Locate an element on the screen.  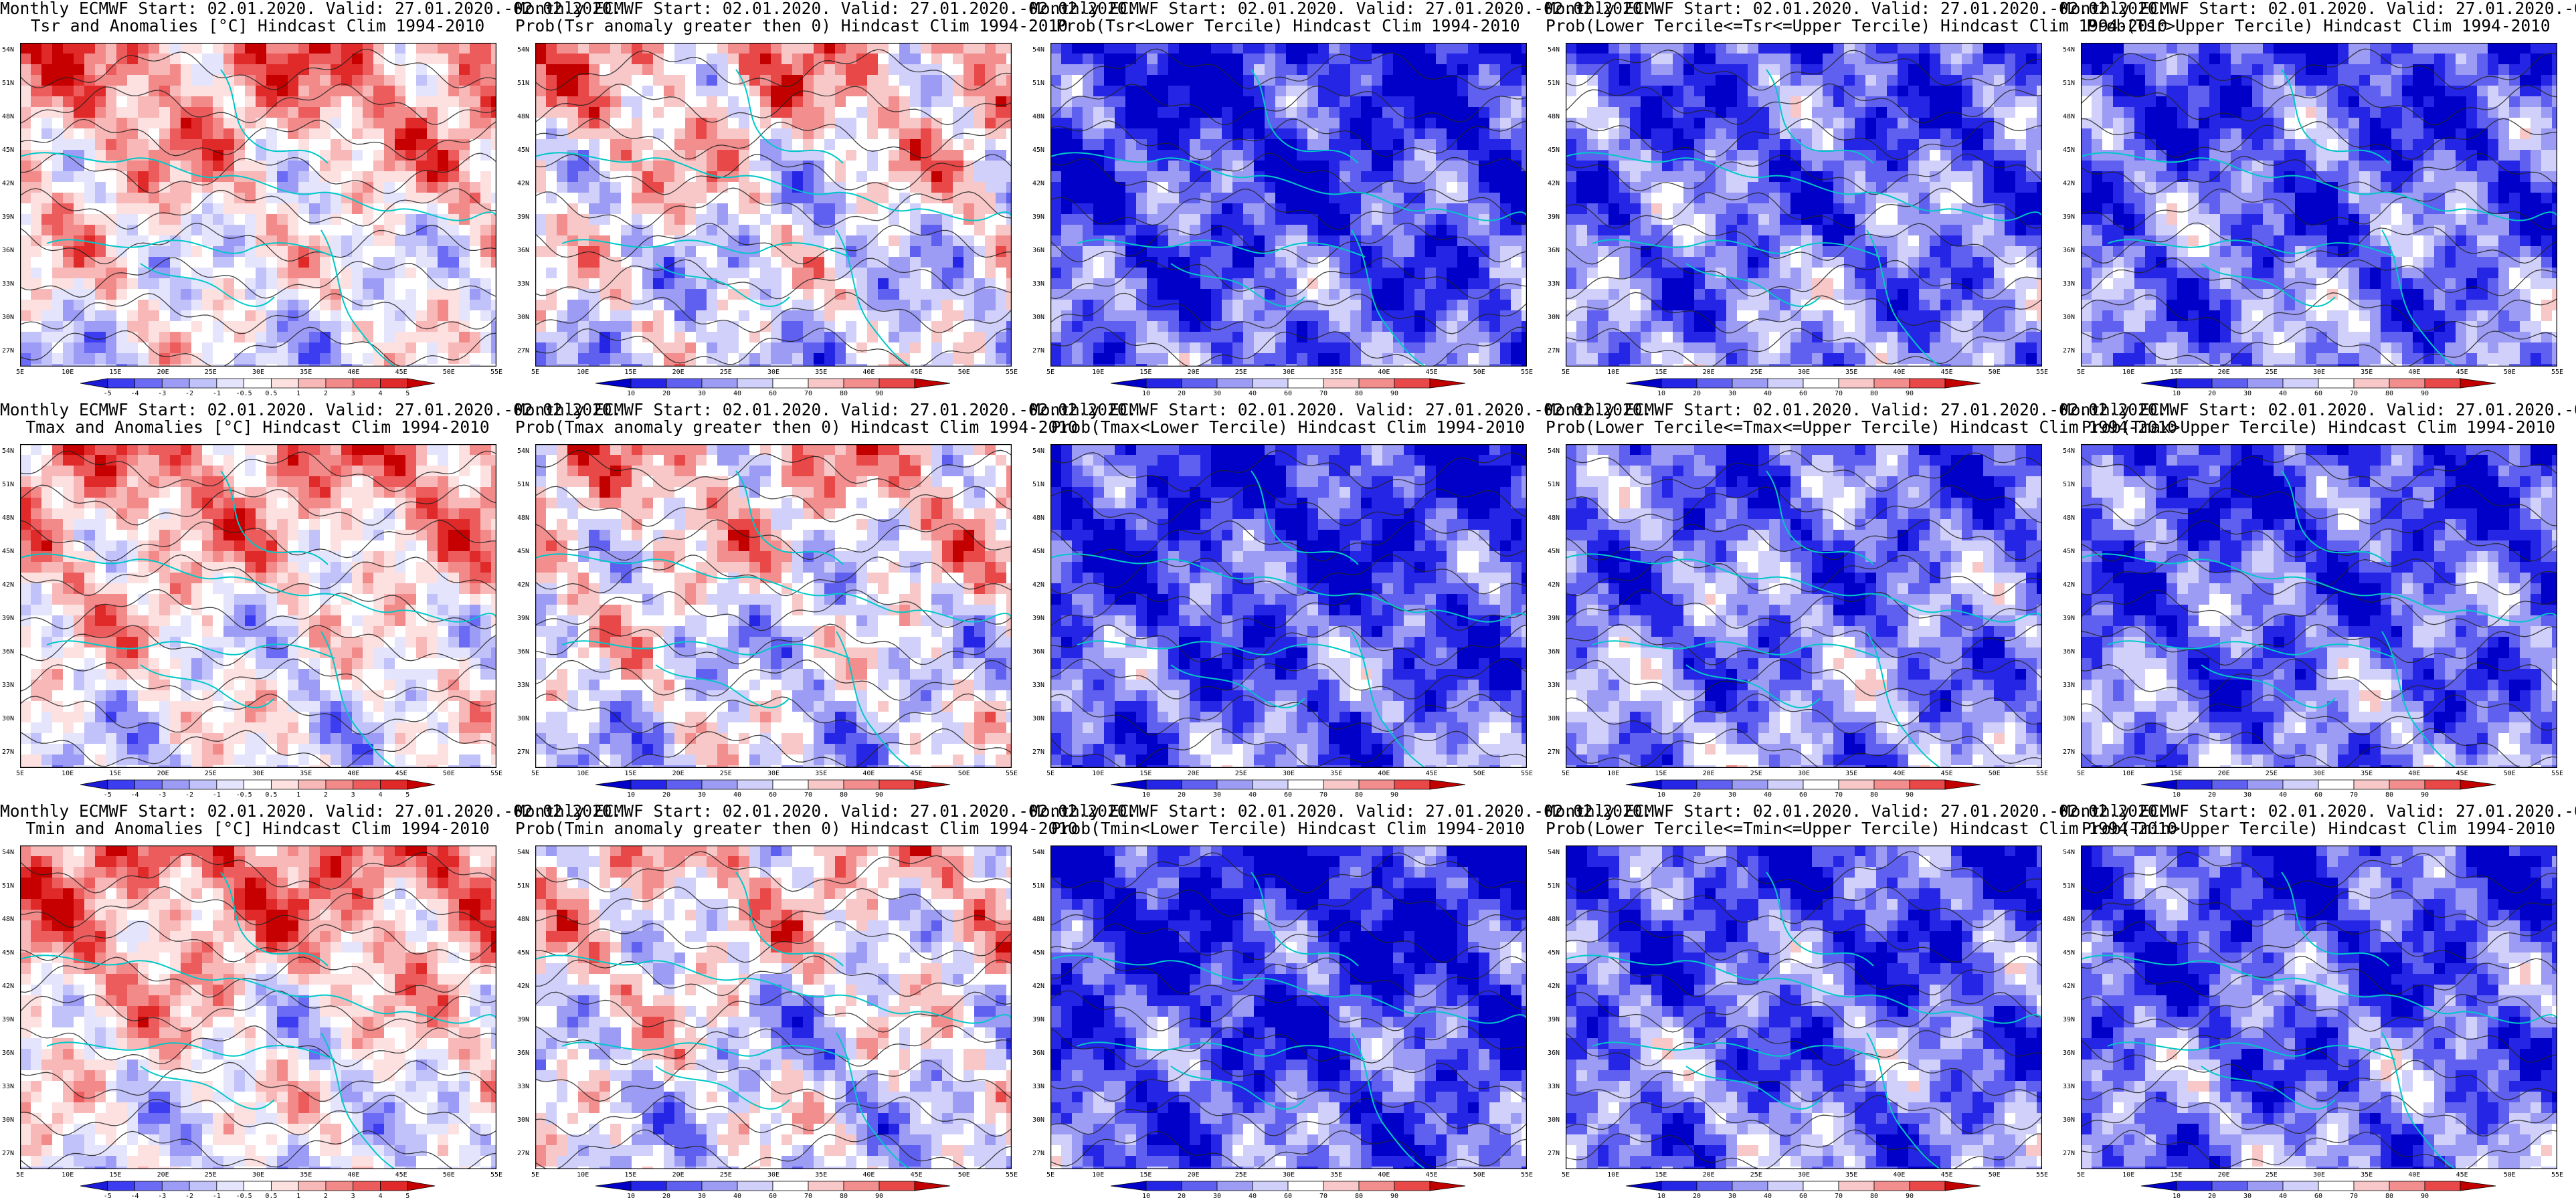
map-area is located at coordinates (1804, 1007).